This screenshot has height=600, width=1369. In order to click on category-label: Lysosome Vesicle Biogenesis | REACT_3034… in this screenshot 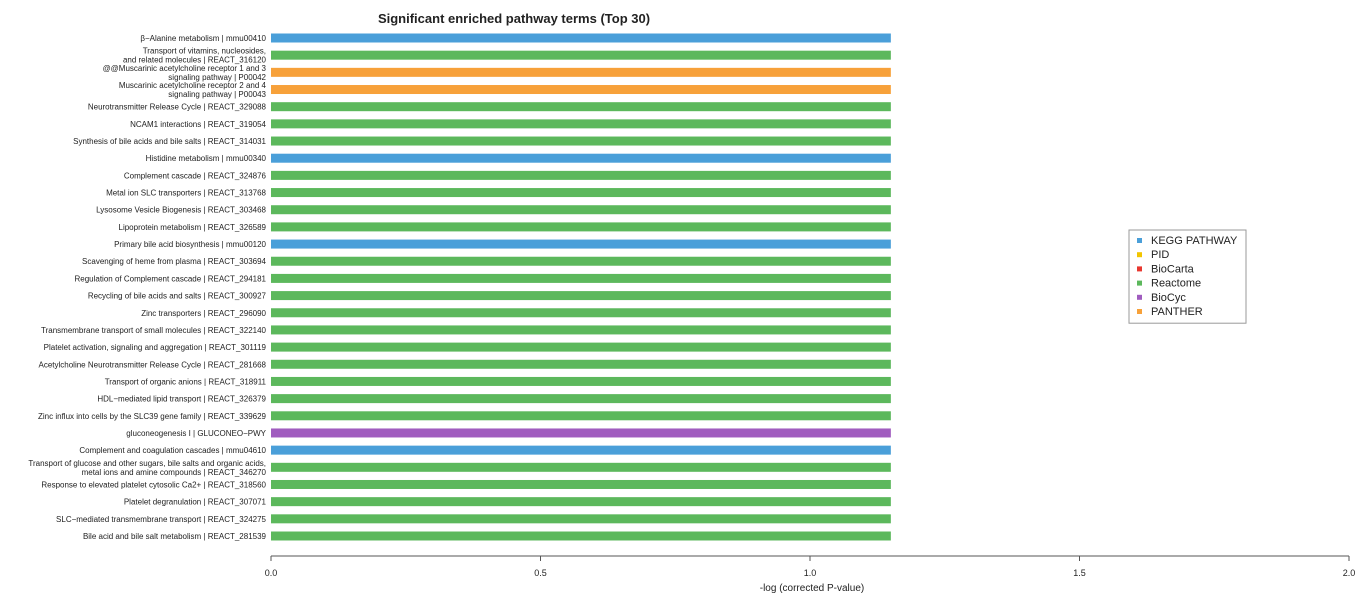, I will do `click(181, 210)`.